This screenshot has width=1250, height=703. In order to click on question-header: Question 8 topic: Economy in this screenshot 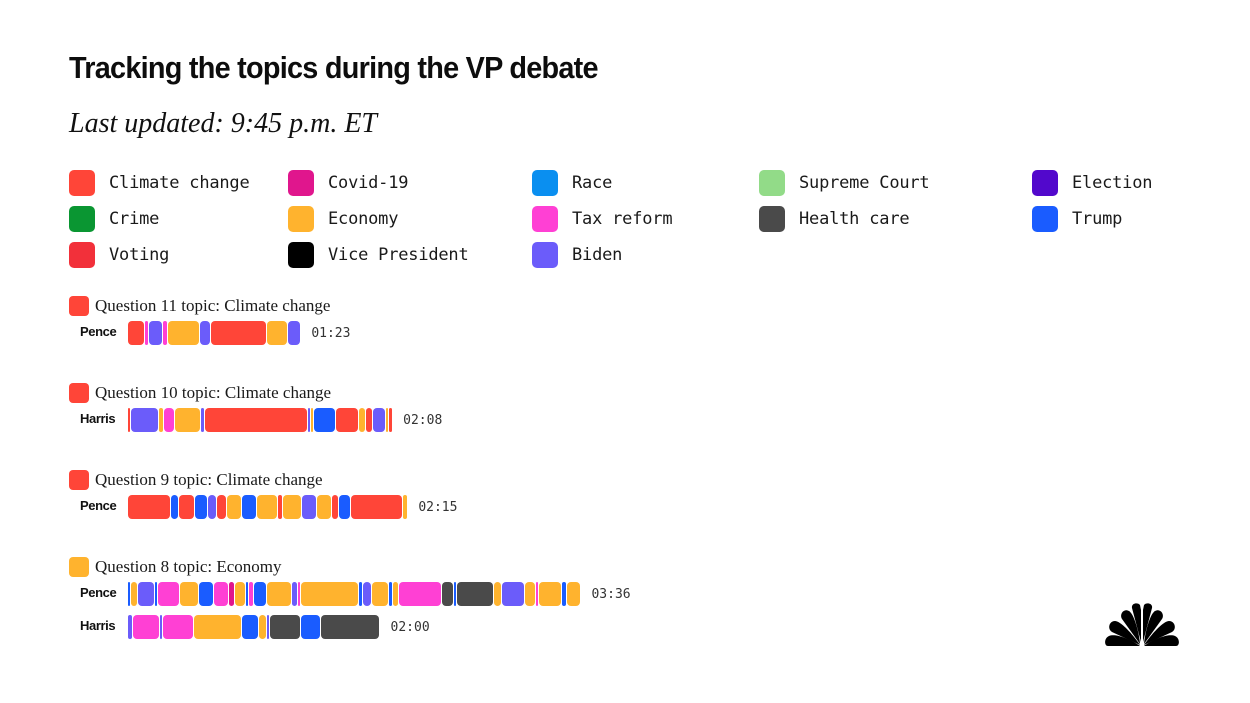, I will do `click(175, 567)`.